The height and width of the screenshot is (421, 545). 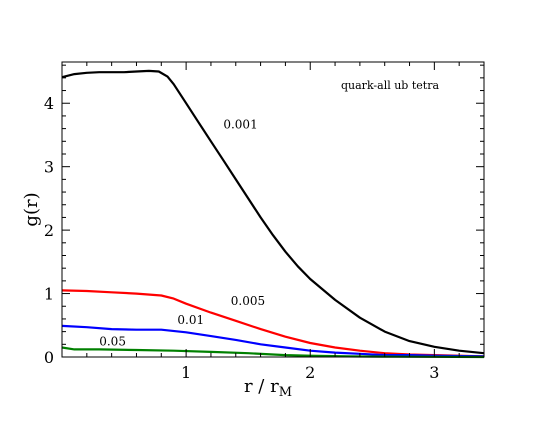 I want to click on series-line-0.005, so click(x=273, y=323).